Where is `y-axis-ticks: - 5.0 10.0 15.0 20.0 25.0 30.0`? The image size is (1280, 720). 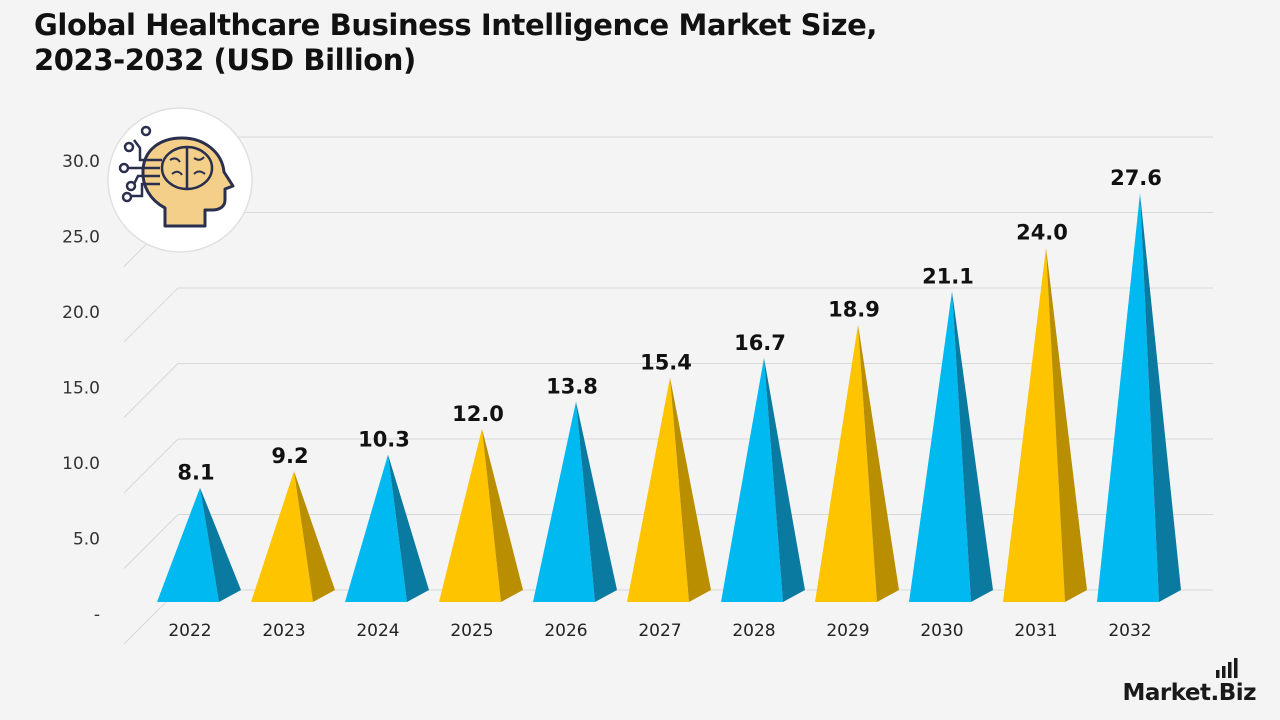 y-axis-ticks: - 5.0 10.0 15.0 20.0 25.0 30.0 is located at coordinates (81, 388).